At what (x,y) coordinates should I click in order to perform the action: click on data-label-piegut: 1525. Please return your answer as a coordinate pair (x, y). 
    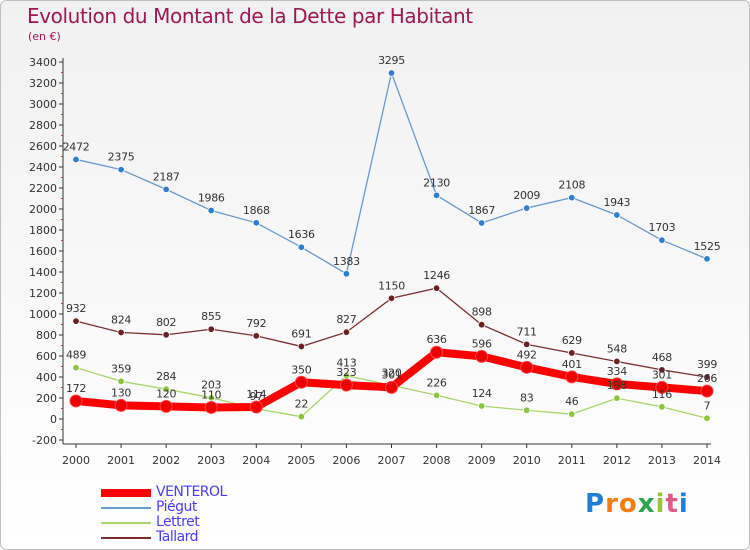
    Looking at the image, I should click on (707, 246).